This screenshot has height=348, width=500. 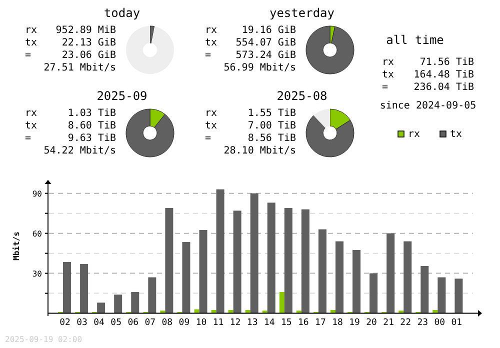 I want to click on x-tick-label: 13, so click(x=252, y=323).